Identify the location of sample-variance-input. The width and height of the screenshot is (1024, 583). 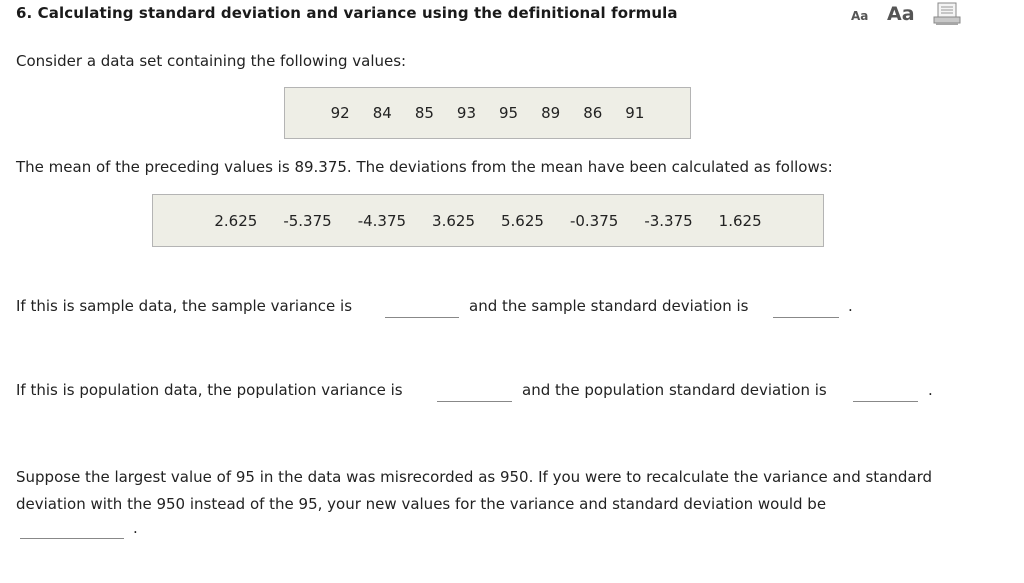
(422, 308).